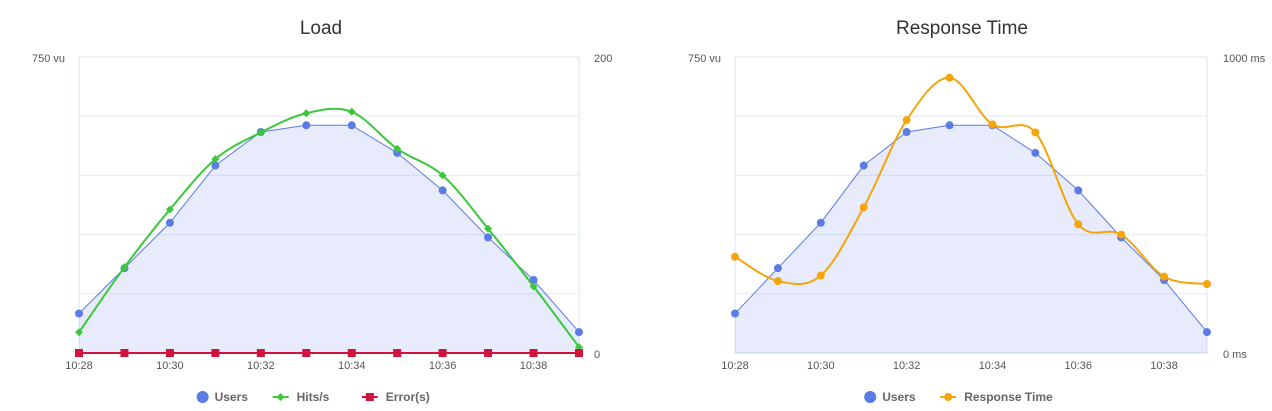 Image resolution: width=1272 pixels, height=411 pixels. What do you see at coordinates (313, 397) in the screenshot?
I see `load-legend-hits-s-label: Hits/s` at bounding box center [313, 397].